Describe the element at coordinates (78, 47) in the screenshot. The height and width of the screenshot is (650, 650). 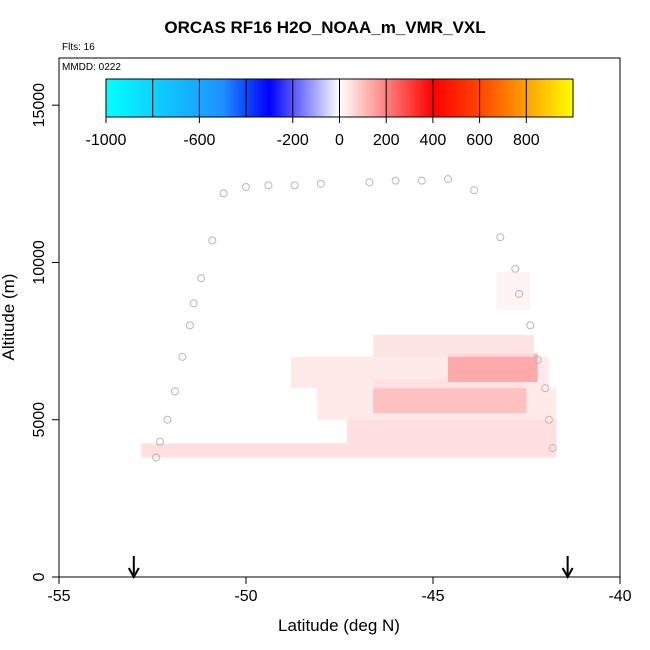
I see `flights-label: Flts: 16` at that location.